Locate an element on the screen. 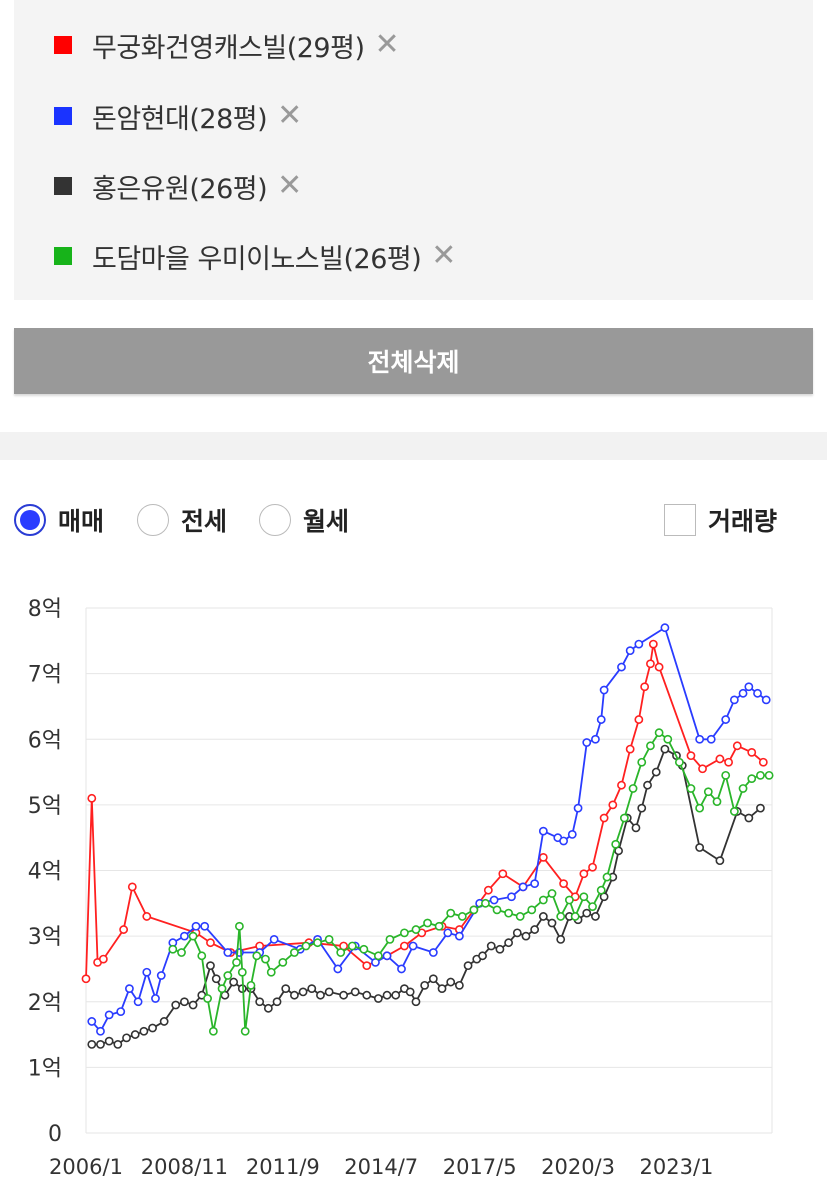 Image resolution: width=827 pixels, height=1204 pixels. delete-all-button: 전체삭제 is located at coordinates (413, 361).